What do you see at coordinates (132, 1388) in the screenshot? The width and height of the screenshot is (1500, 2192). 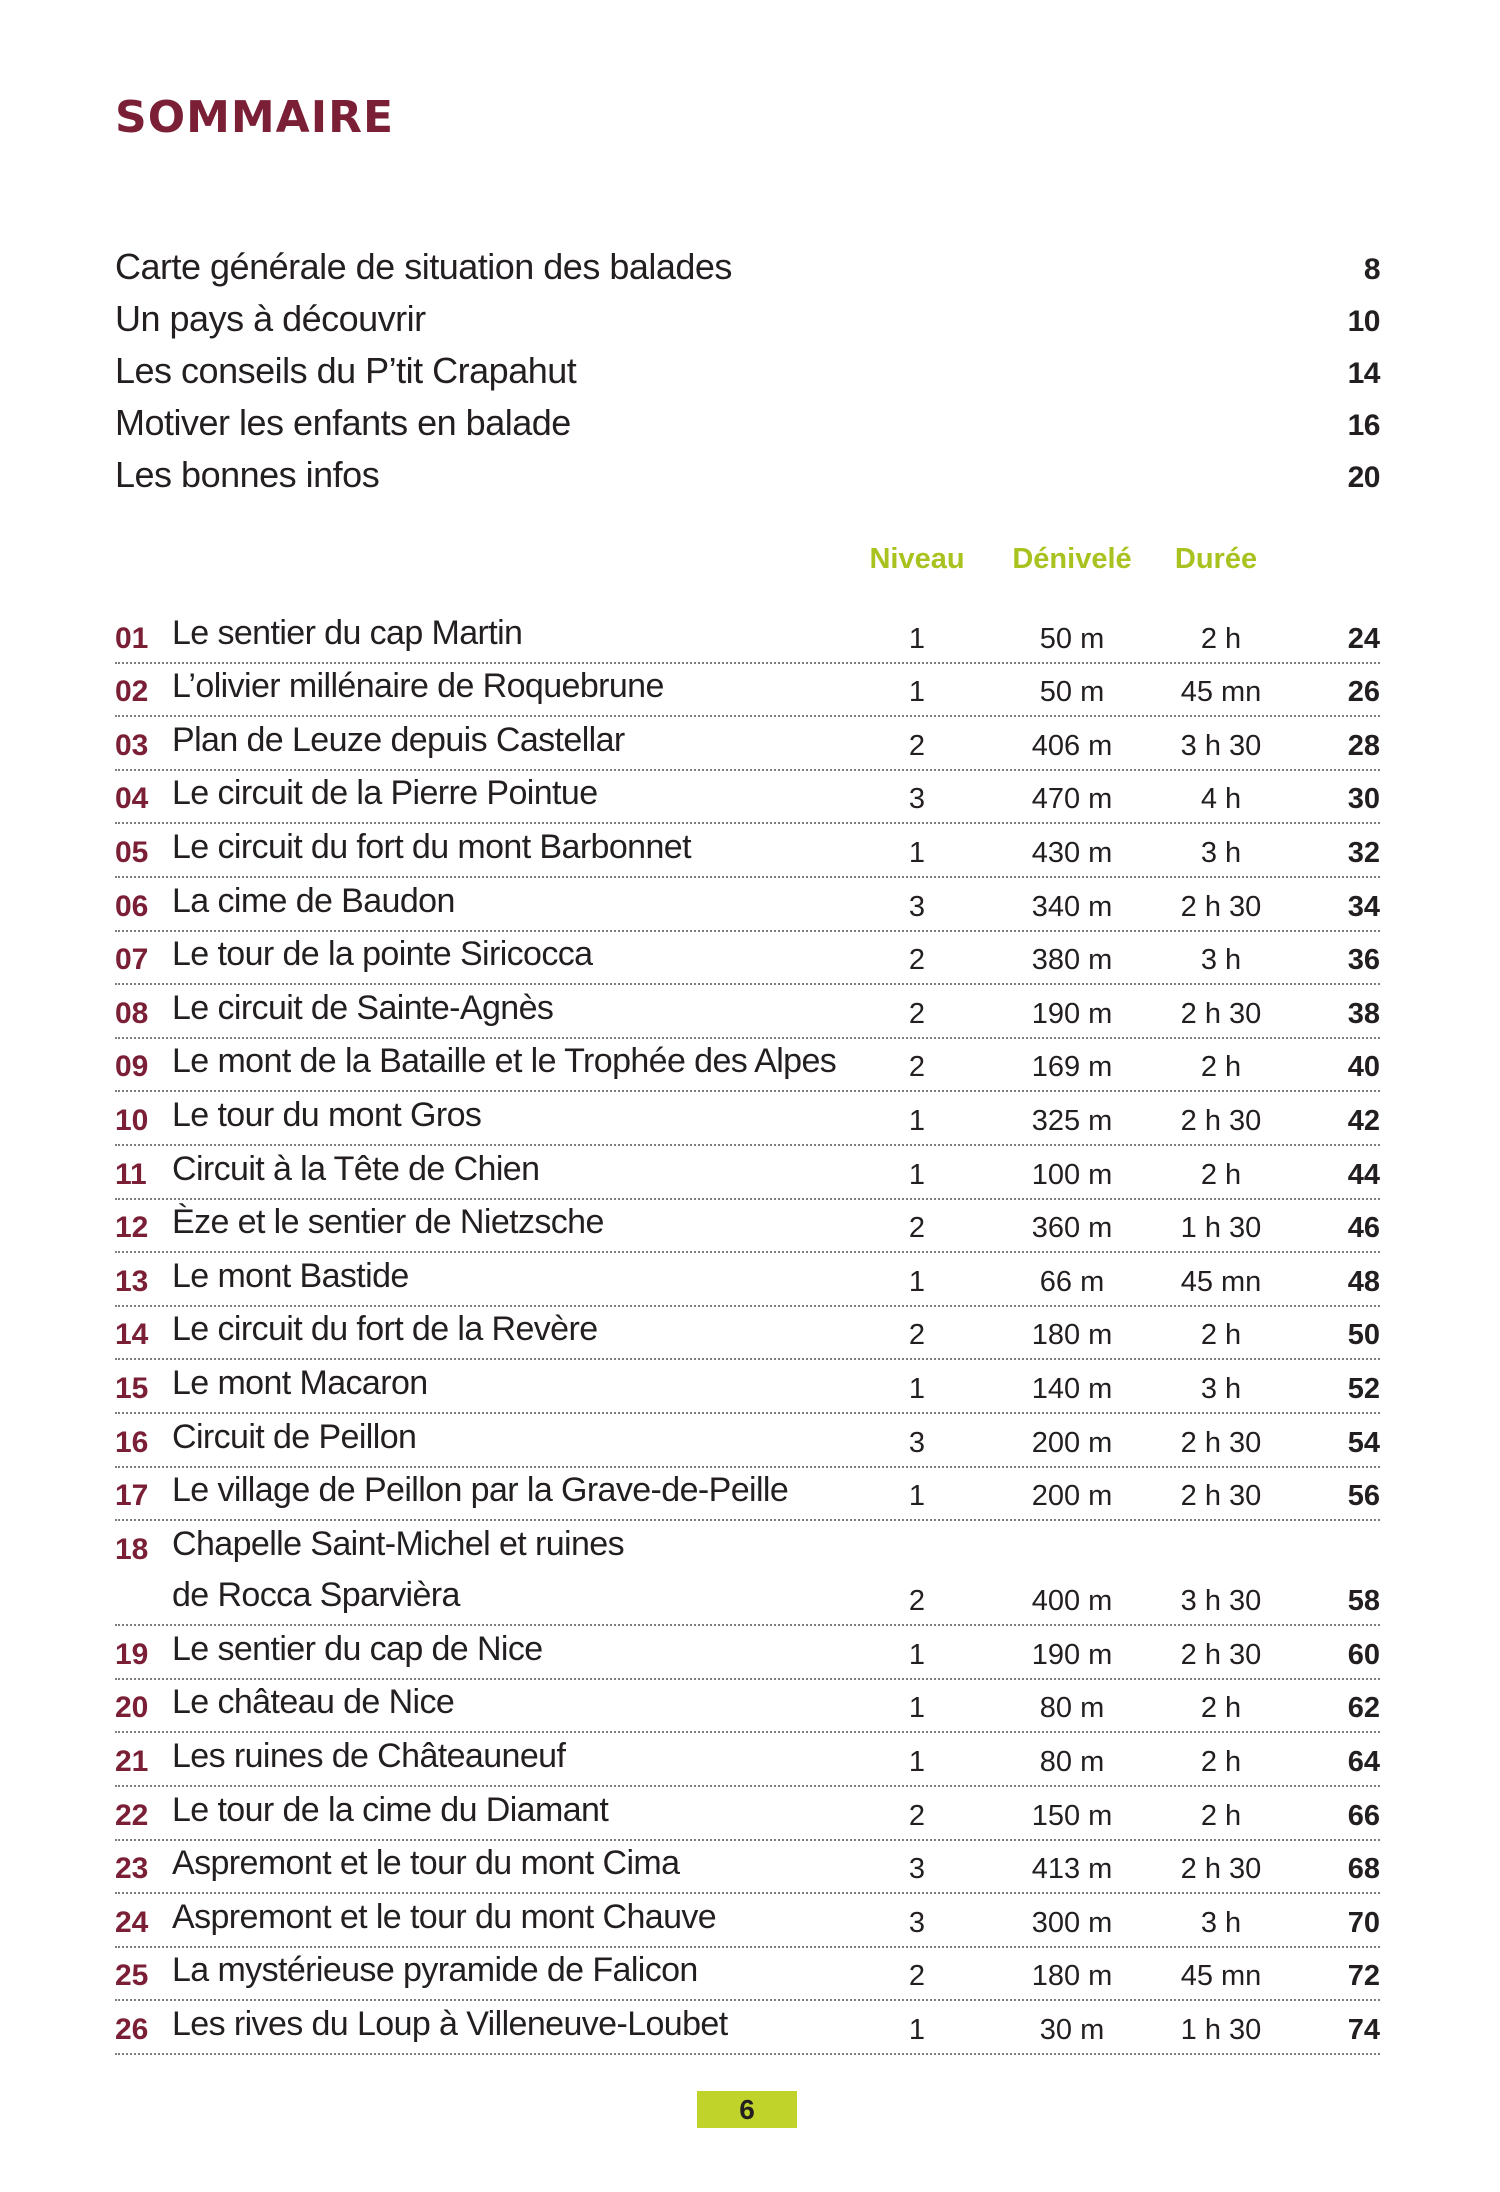 I see `walk-number: 15` at bounding box center [132, 1388].